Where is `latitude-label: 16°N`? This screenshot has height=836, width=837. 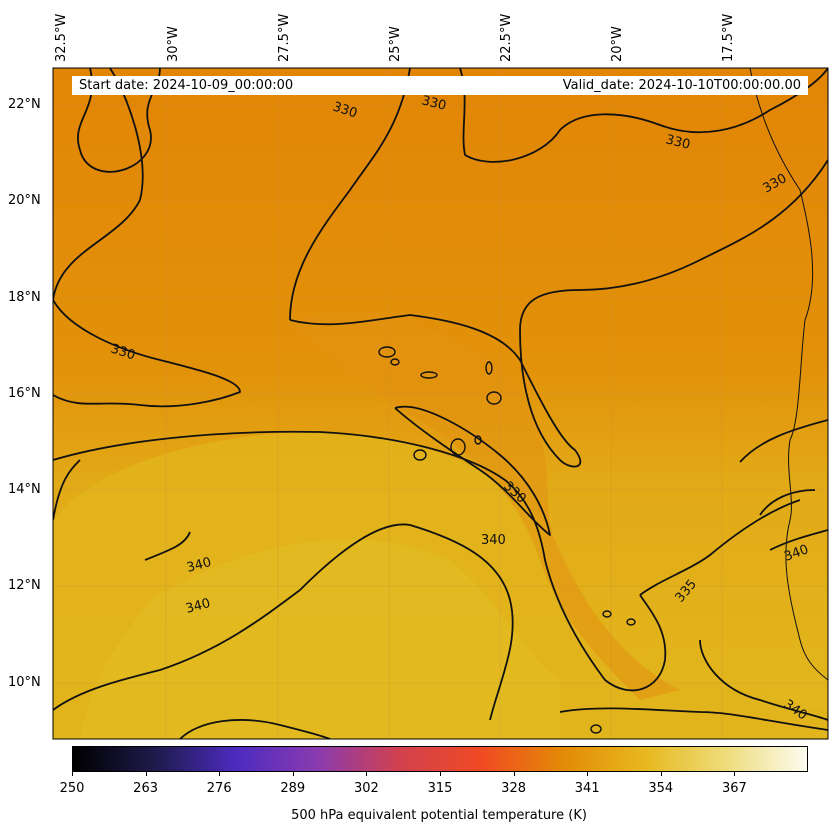
latitude-label: 16°N is located at coordinates (24, 393).